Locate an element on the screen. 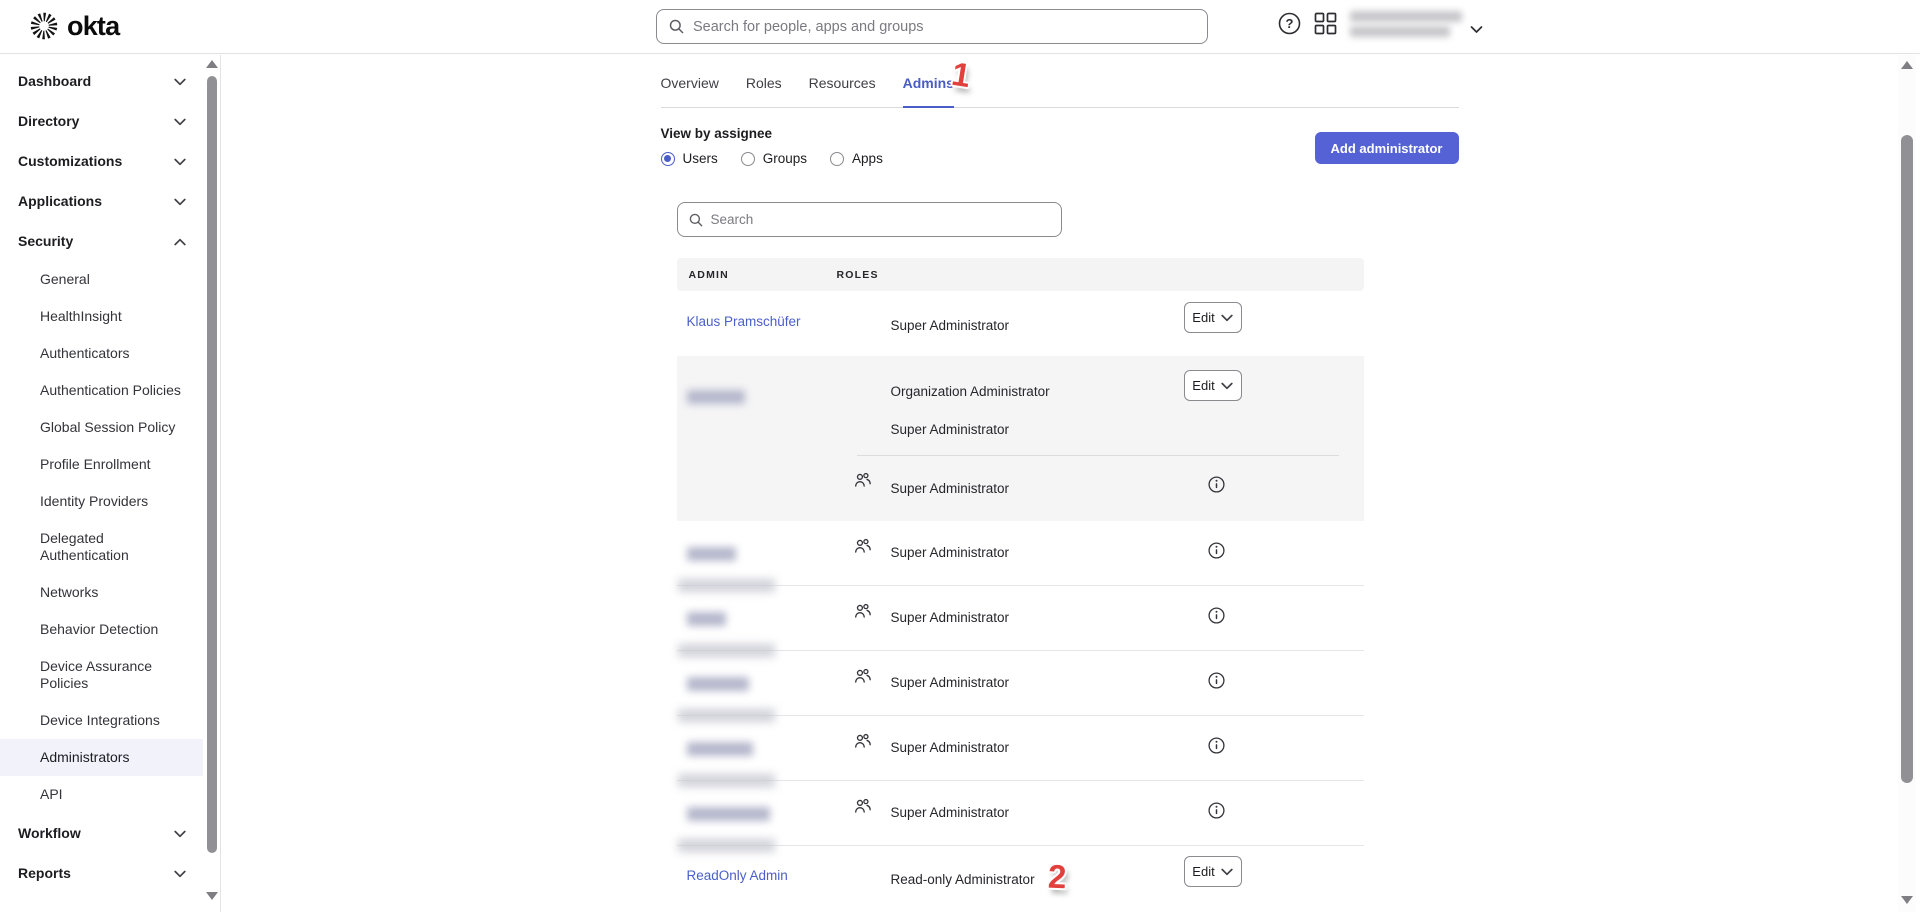 This screenshot has width=1920, height=912. sidebar-item-device-assurance-policies: Device Assurance Policies is located at coordinates (96, 674).